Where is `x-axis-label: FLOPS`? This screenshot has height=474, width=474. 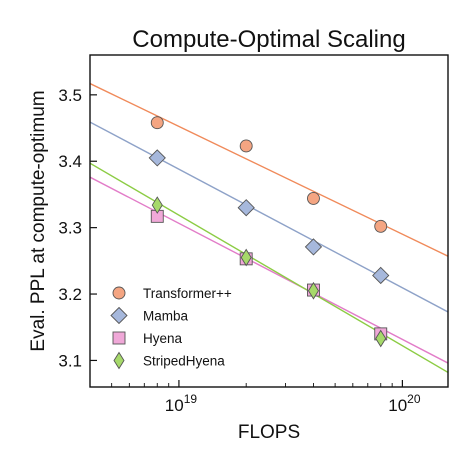 x-axis-label: FLOPS is located at coordinates (269, 432).